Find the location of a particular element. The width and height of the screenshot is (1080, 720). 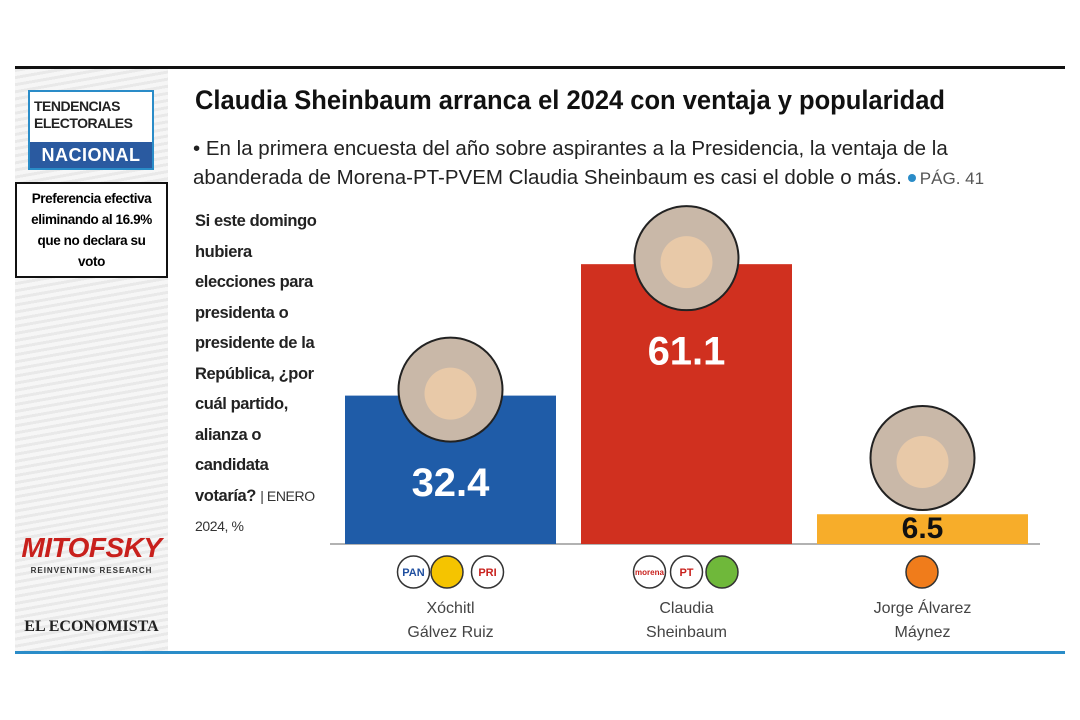

value-label: 61.1 is located at coordinates (687, 352).